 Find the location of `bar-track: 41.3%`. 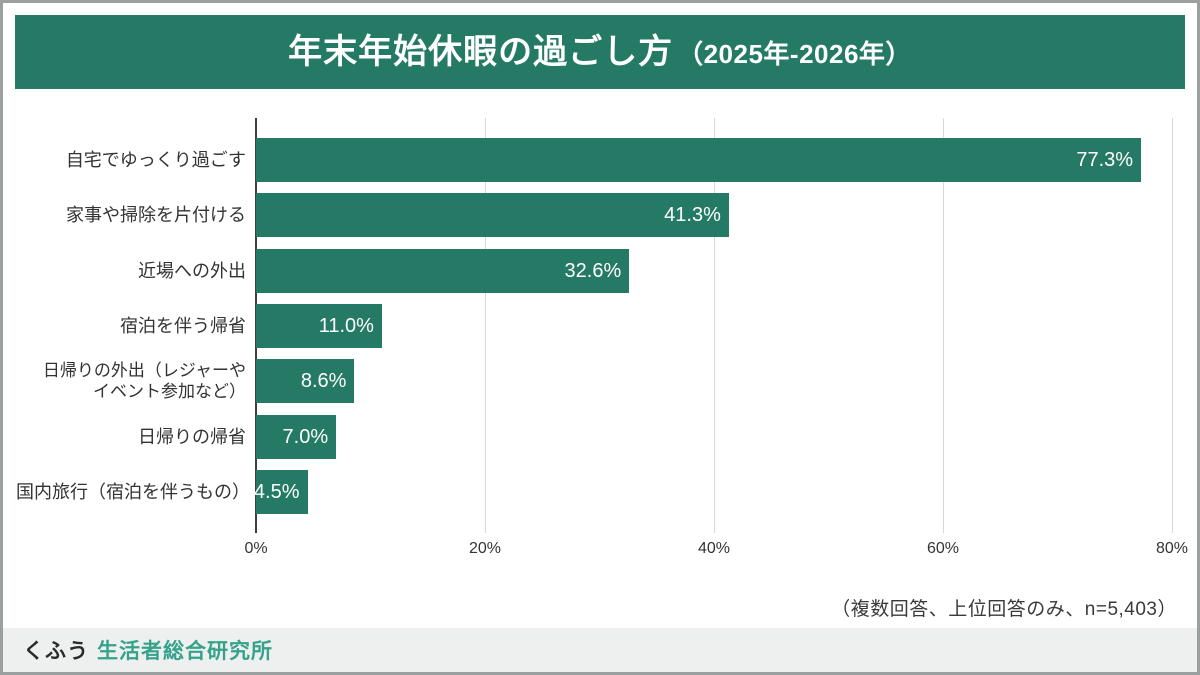

bar-track: 41.3% is located at coordinates (714, 215).